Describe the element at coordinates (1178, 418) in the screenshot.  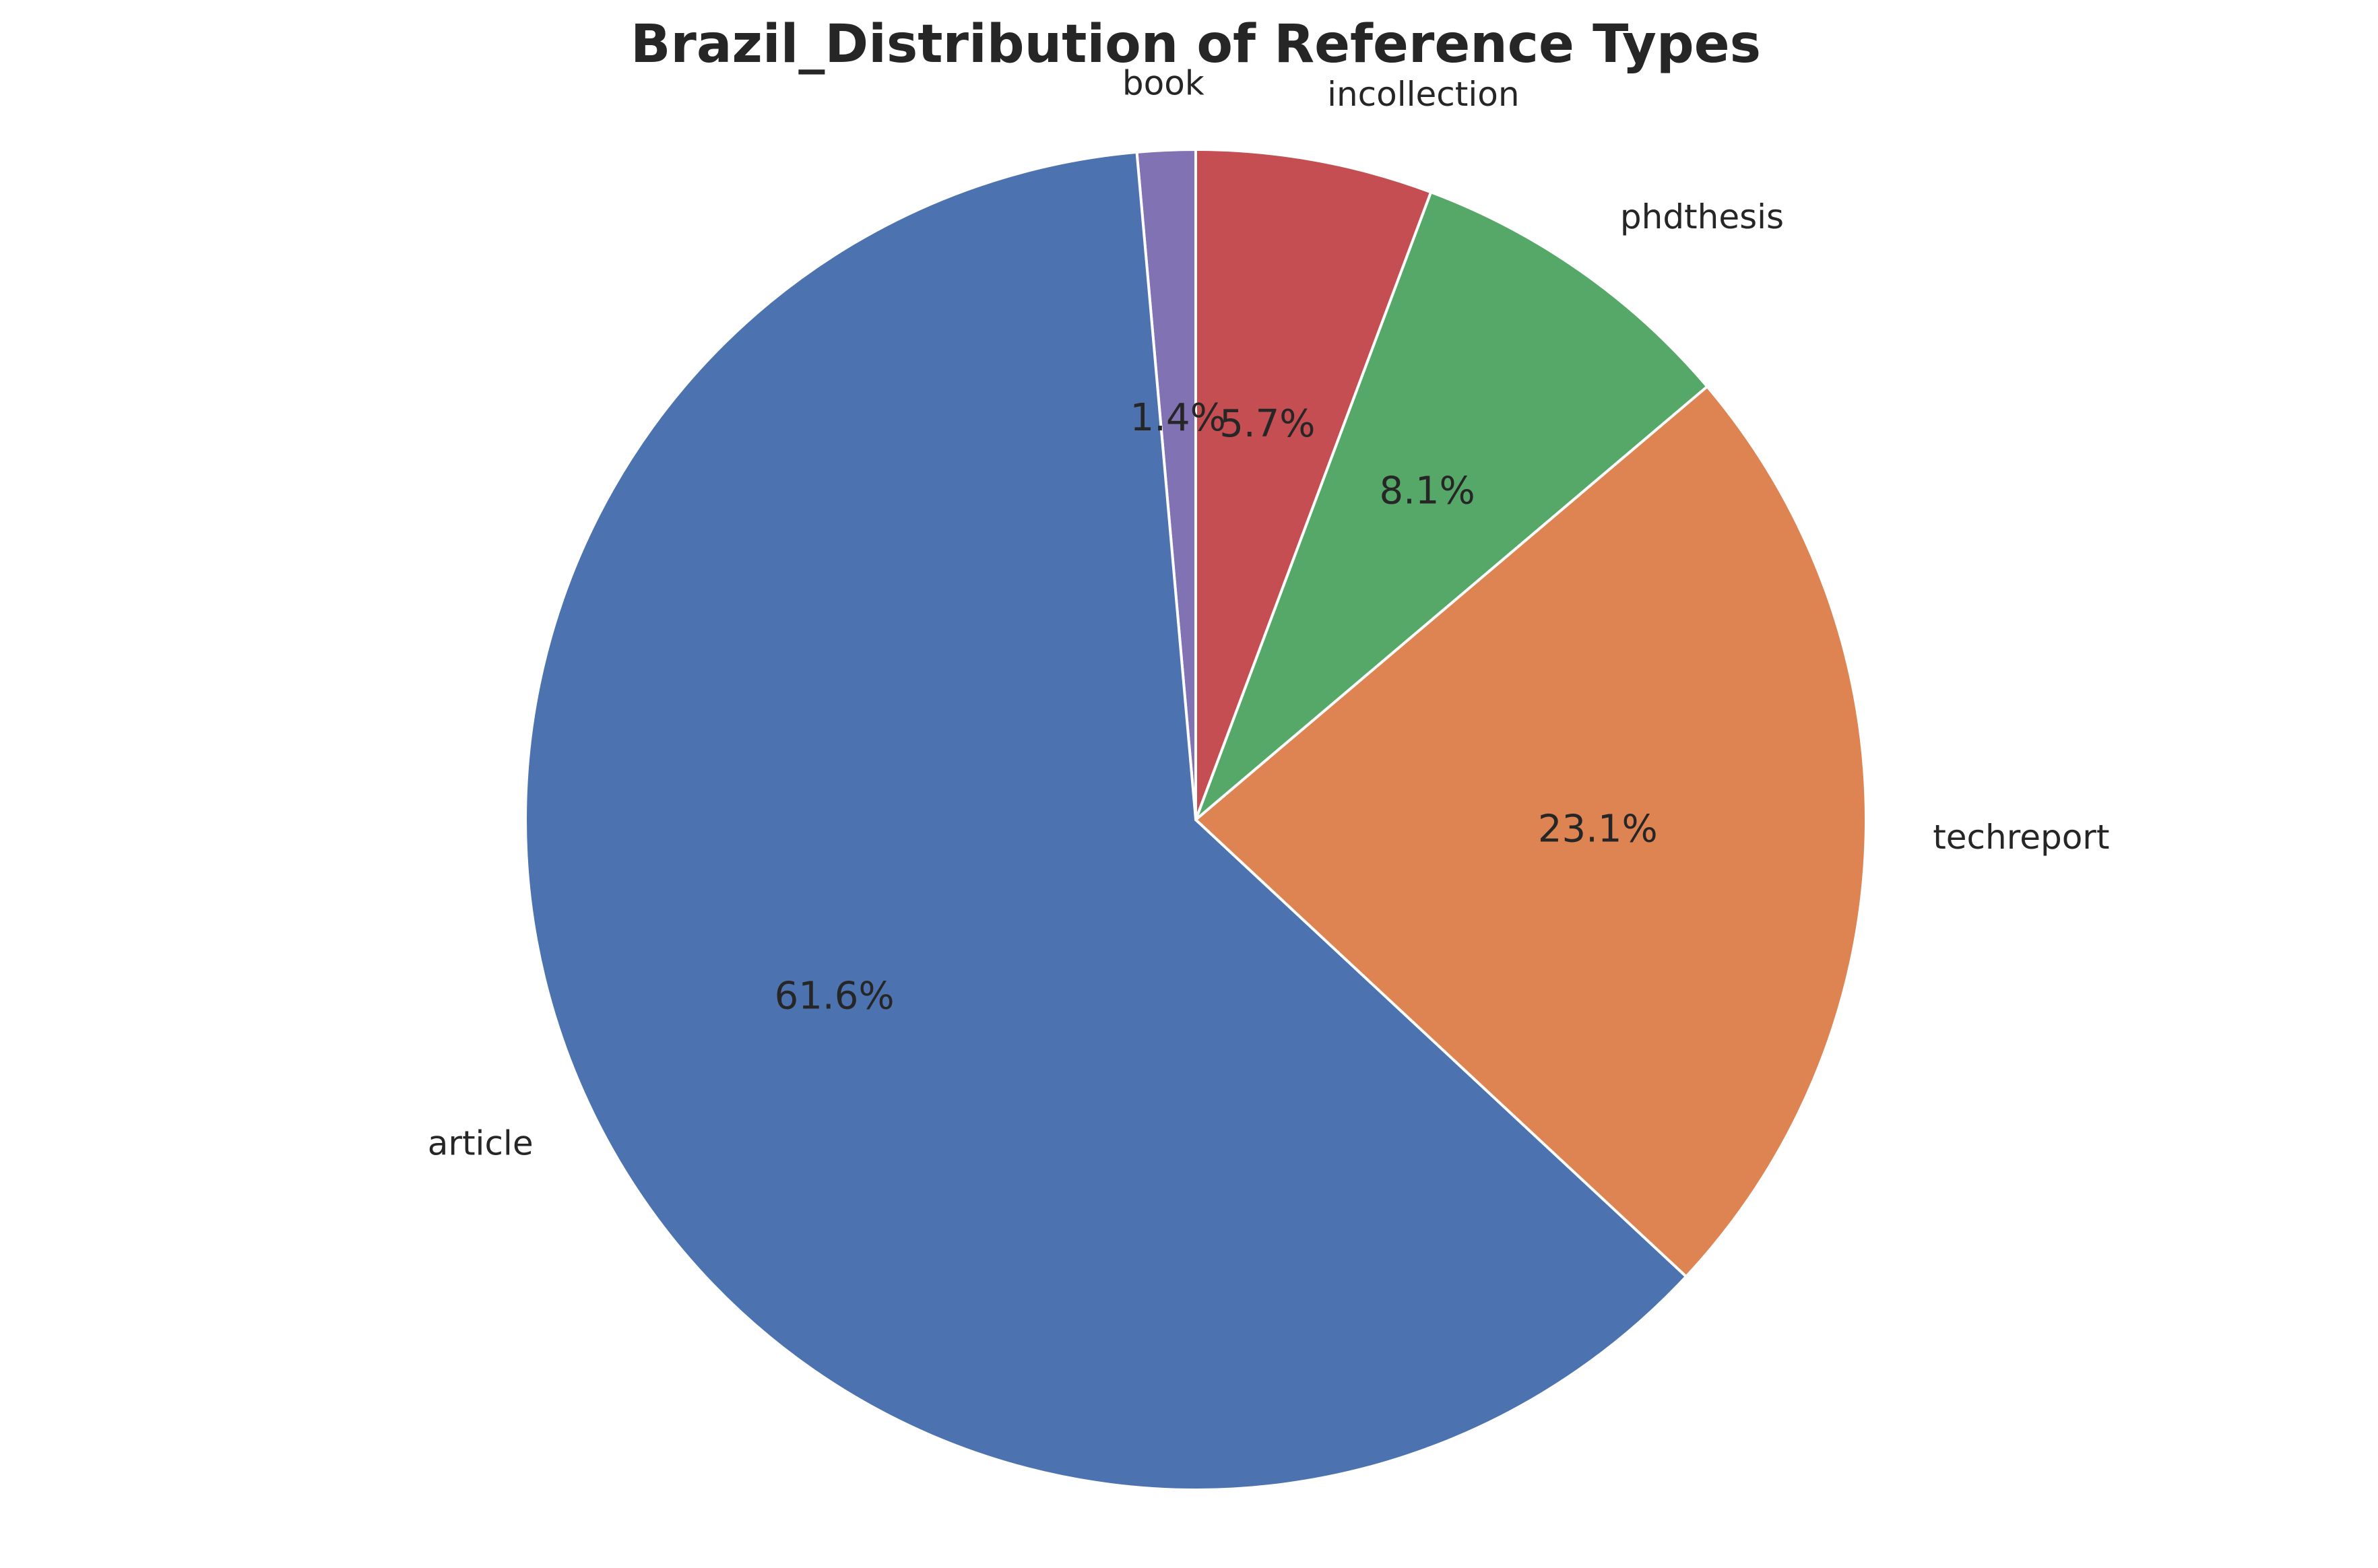
I see `percent-label-book: 1.4%` at that location.